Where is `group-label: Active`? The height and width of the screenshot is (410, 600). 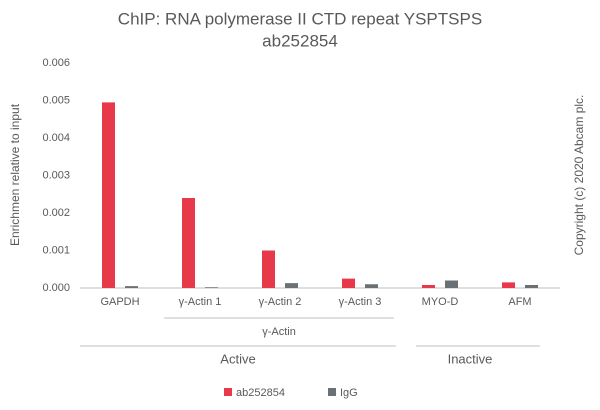
group-label: Active is located at coordinates (237, 358).